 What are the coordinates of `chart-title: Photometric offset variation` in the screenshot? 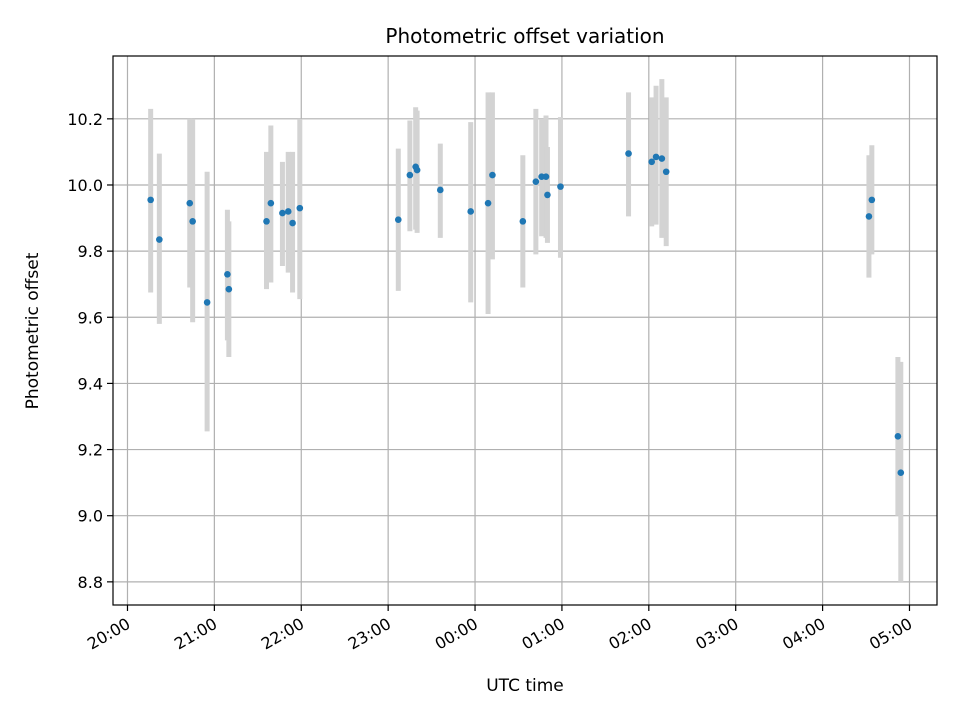 It's located at (524, 36).